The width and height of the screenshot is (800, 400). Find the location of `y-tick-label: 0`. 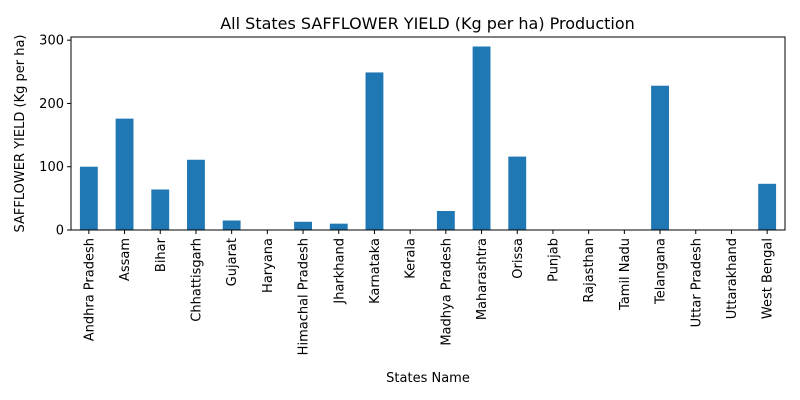

y-tick-label: 0 is located at coordinates (60, 231).